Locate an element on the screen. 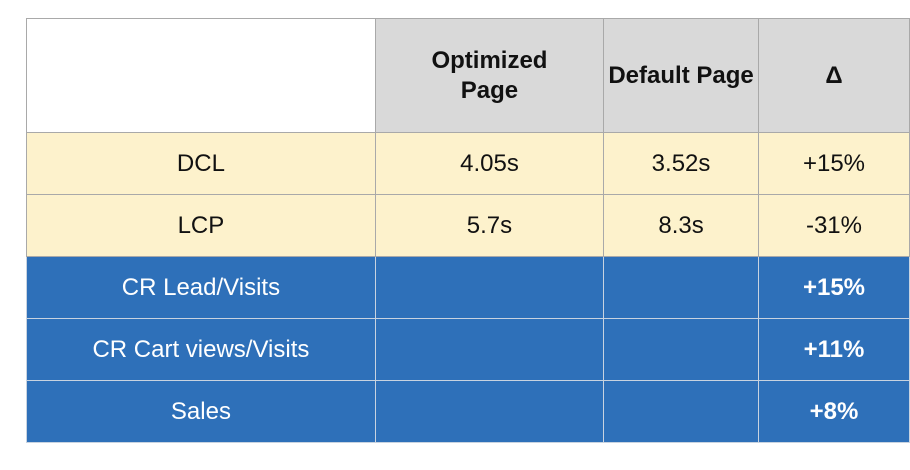 The height and width of the screenshot is (470, 910). header-text: Optimized Page is located at coordinates (489, 75).